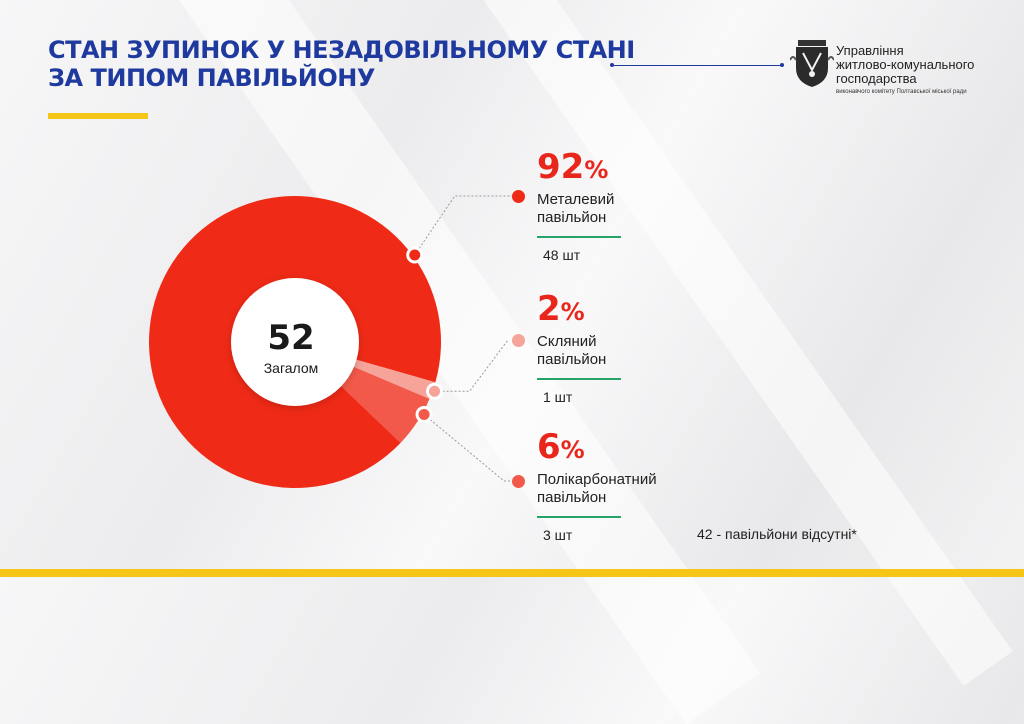 The width and height of the screenshot is (1024, 724). Describe the element at coordinates (597, 479) in the screenshot. I see `legend-label-line-1: Полікарбонатний` at that location.